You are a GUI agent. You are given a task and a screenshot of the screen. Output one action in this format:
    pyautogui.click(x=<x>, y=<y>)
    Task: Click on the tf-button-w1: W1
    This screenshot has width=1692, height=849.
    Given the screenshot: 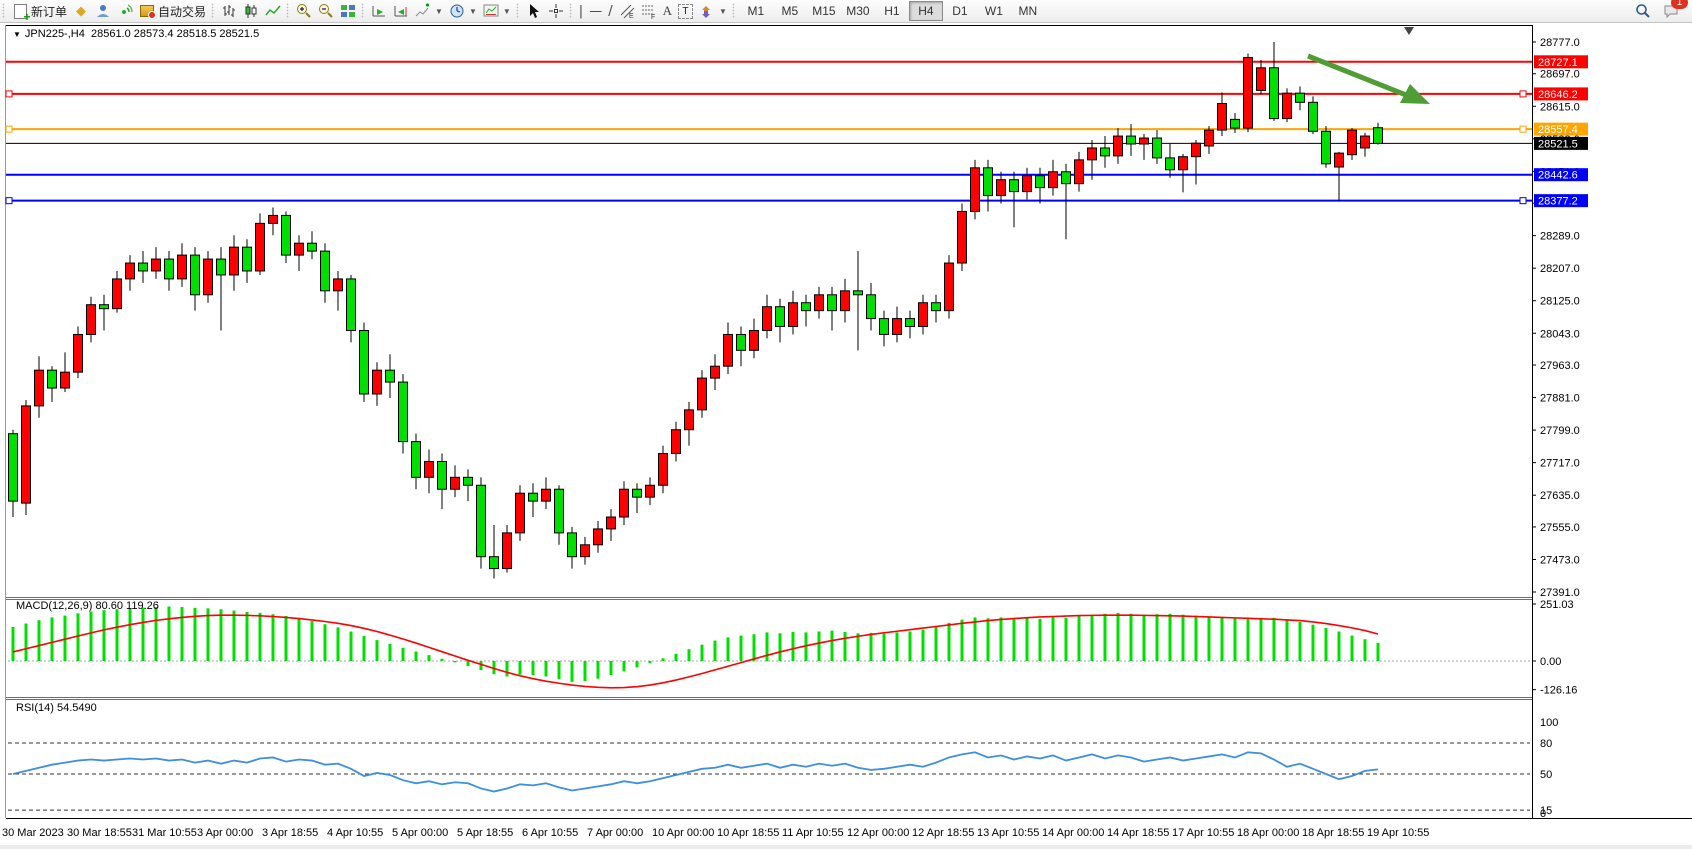 What is the action you would take?
    pyautogui.click(x=993, y=11)
    